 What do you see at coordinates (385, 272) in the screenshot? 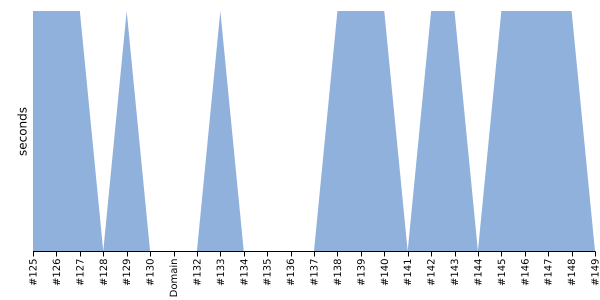
I see `x-tick-label: #140` at bounding box center [385, 272].